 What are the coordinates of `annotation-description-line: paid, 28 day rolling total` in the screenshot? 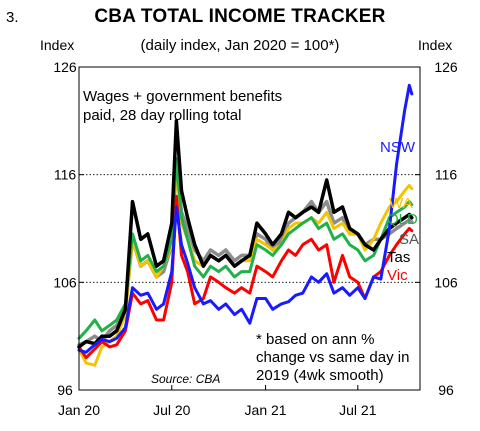 It's located at (162, 115).